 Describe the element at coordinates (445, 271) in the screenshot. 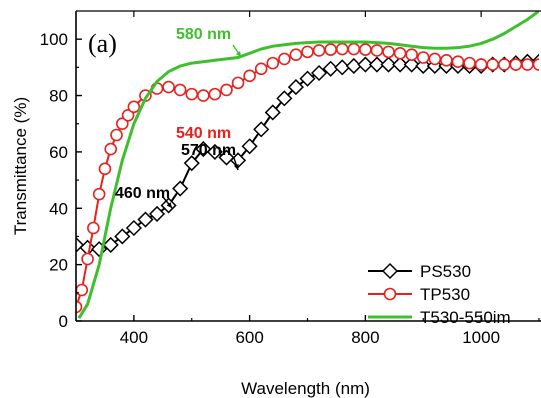

I see `legend-label: PS530` at that location.